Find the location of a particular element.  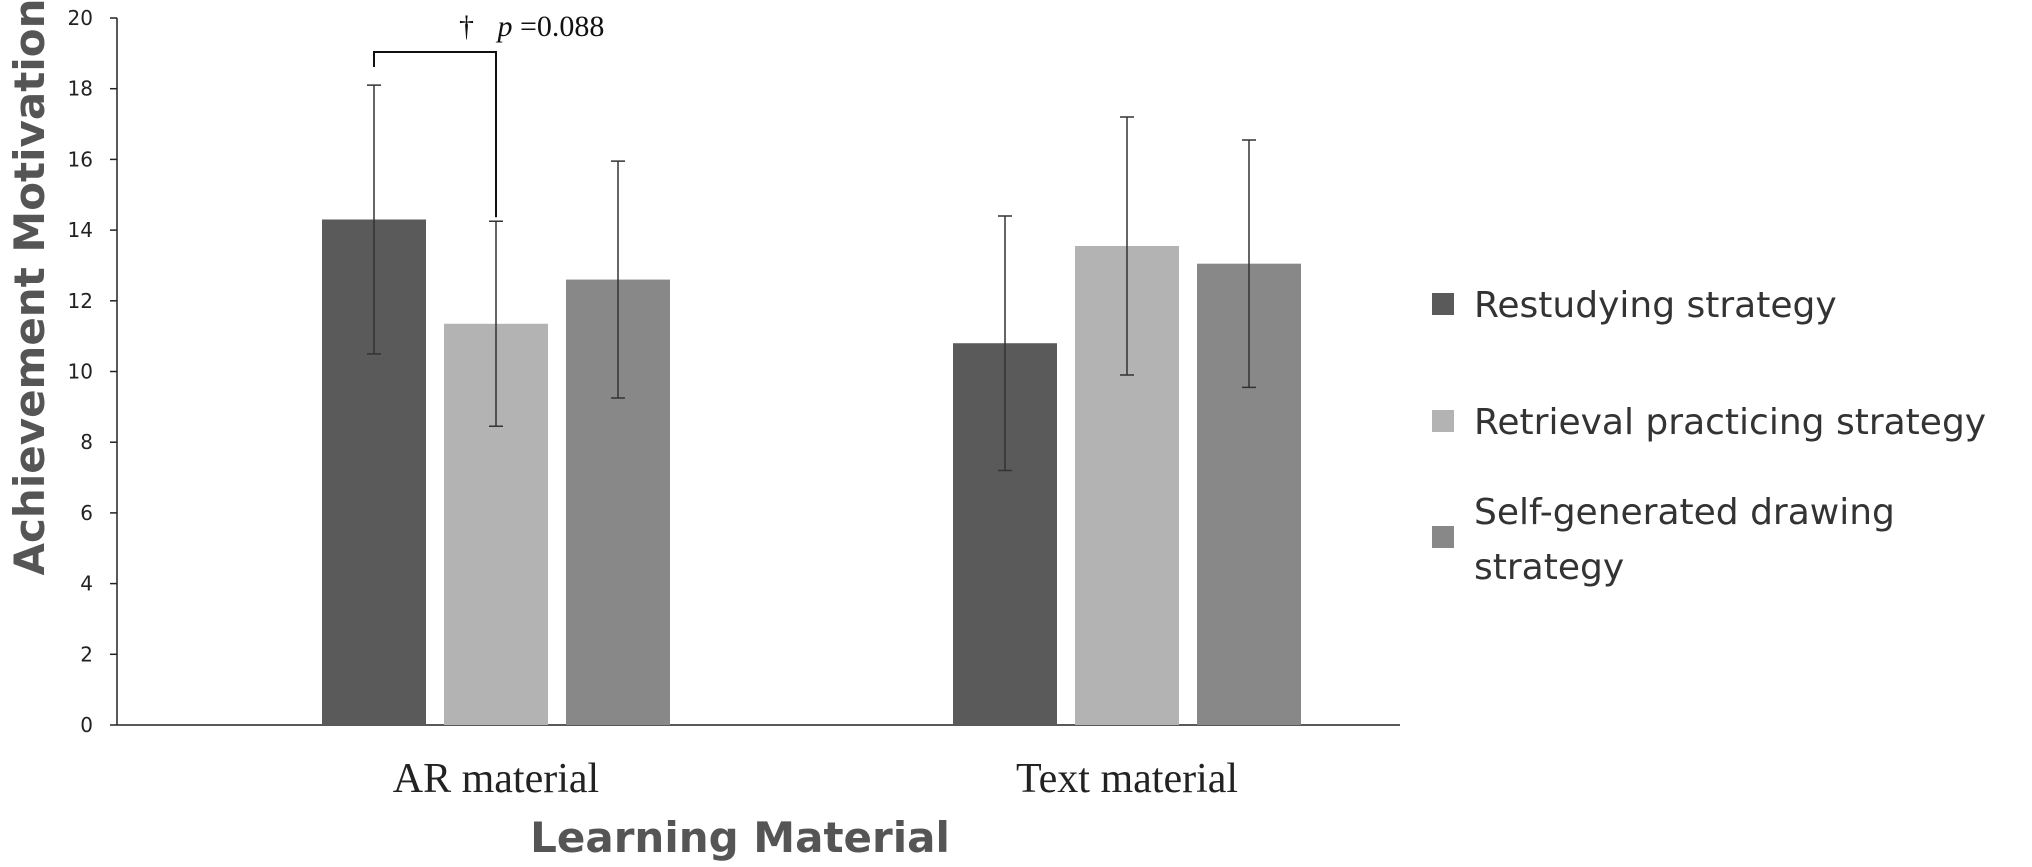

y-tick-label: 2 is located at coordinates (86, 654).